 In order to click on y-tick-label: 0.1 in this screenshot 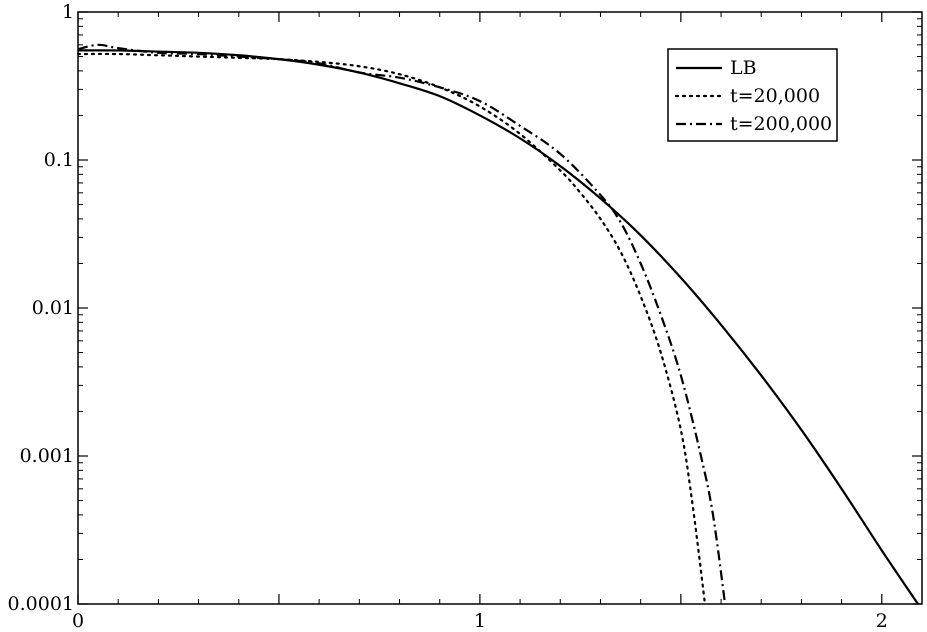, I will do `click(59, 160)`.